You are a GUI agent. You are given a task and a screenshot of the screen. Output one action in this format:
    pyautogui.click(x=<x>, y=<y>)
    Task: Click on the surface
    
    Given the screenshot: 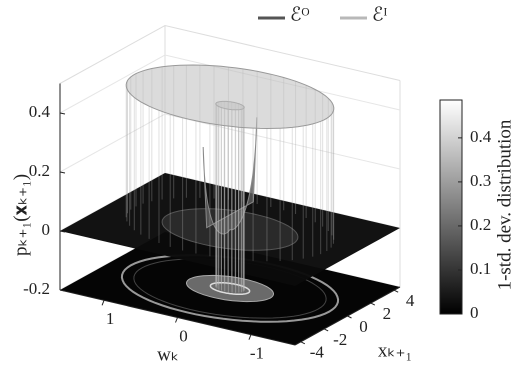 What is the action you would take?
    pyautogui.click(x=230, y=176)
    